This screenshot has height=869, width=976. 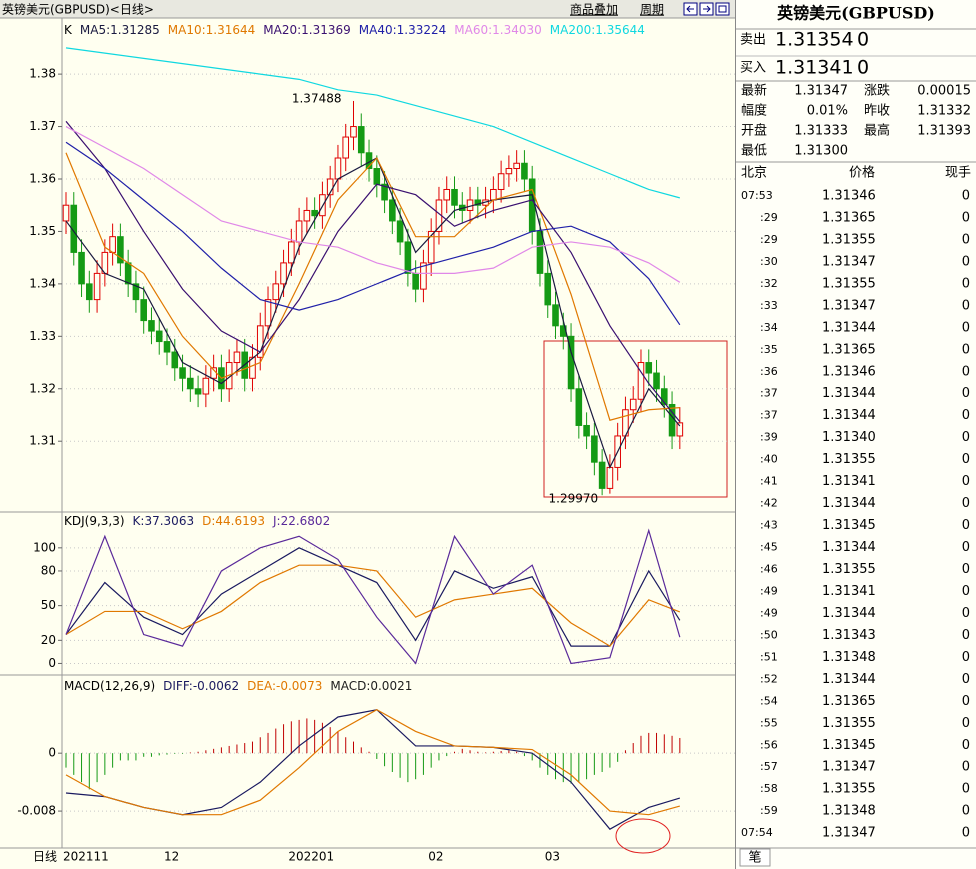 What do you see at coordinates (877, 91) in the screenshot?
I see `stat-label: 涨跌` at bounding box center [877, 91].